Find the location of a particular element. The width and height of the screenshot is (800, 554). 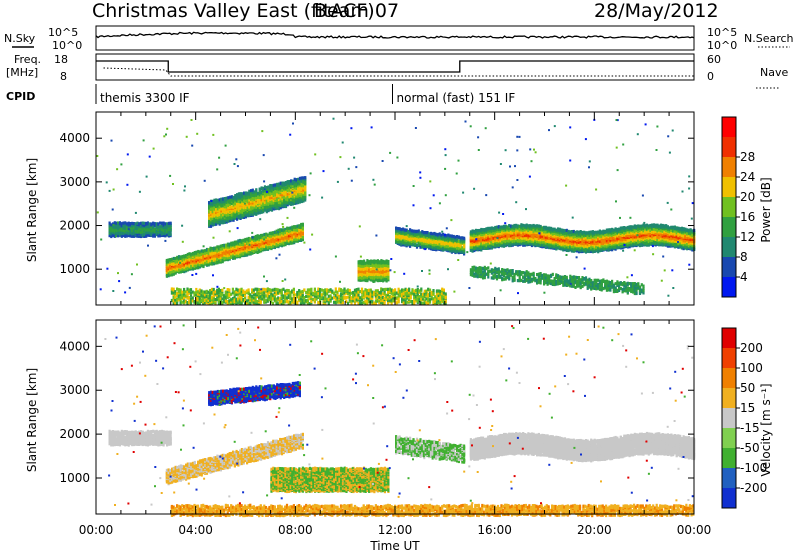

colorbar-tick-label: 24 is located at coordinates (747, 177).